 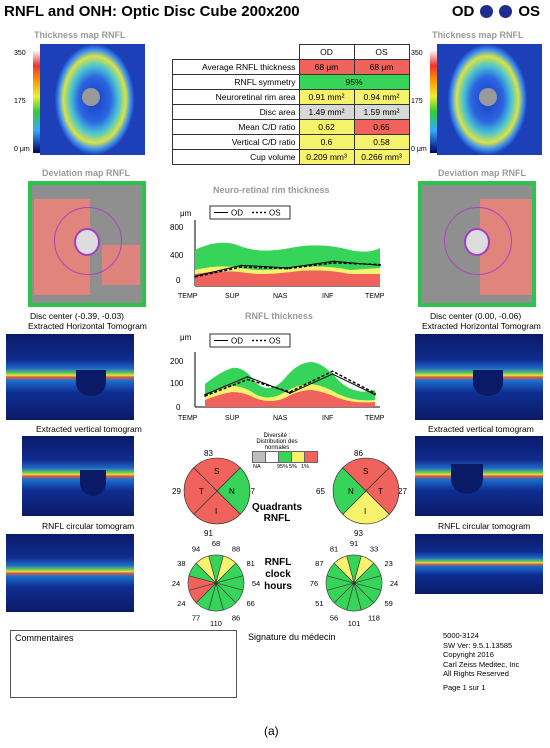 What do you see at coordinates (319, 563) in the screenshot?
I see `os-clock-value: 87` at bounding box center [319, 563].